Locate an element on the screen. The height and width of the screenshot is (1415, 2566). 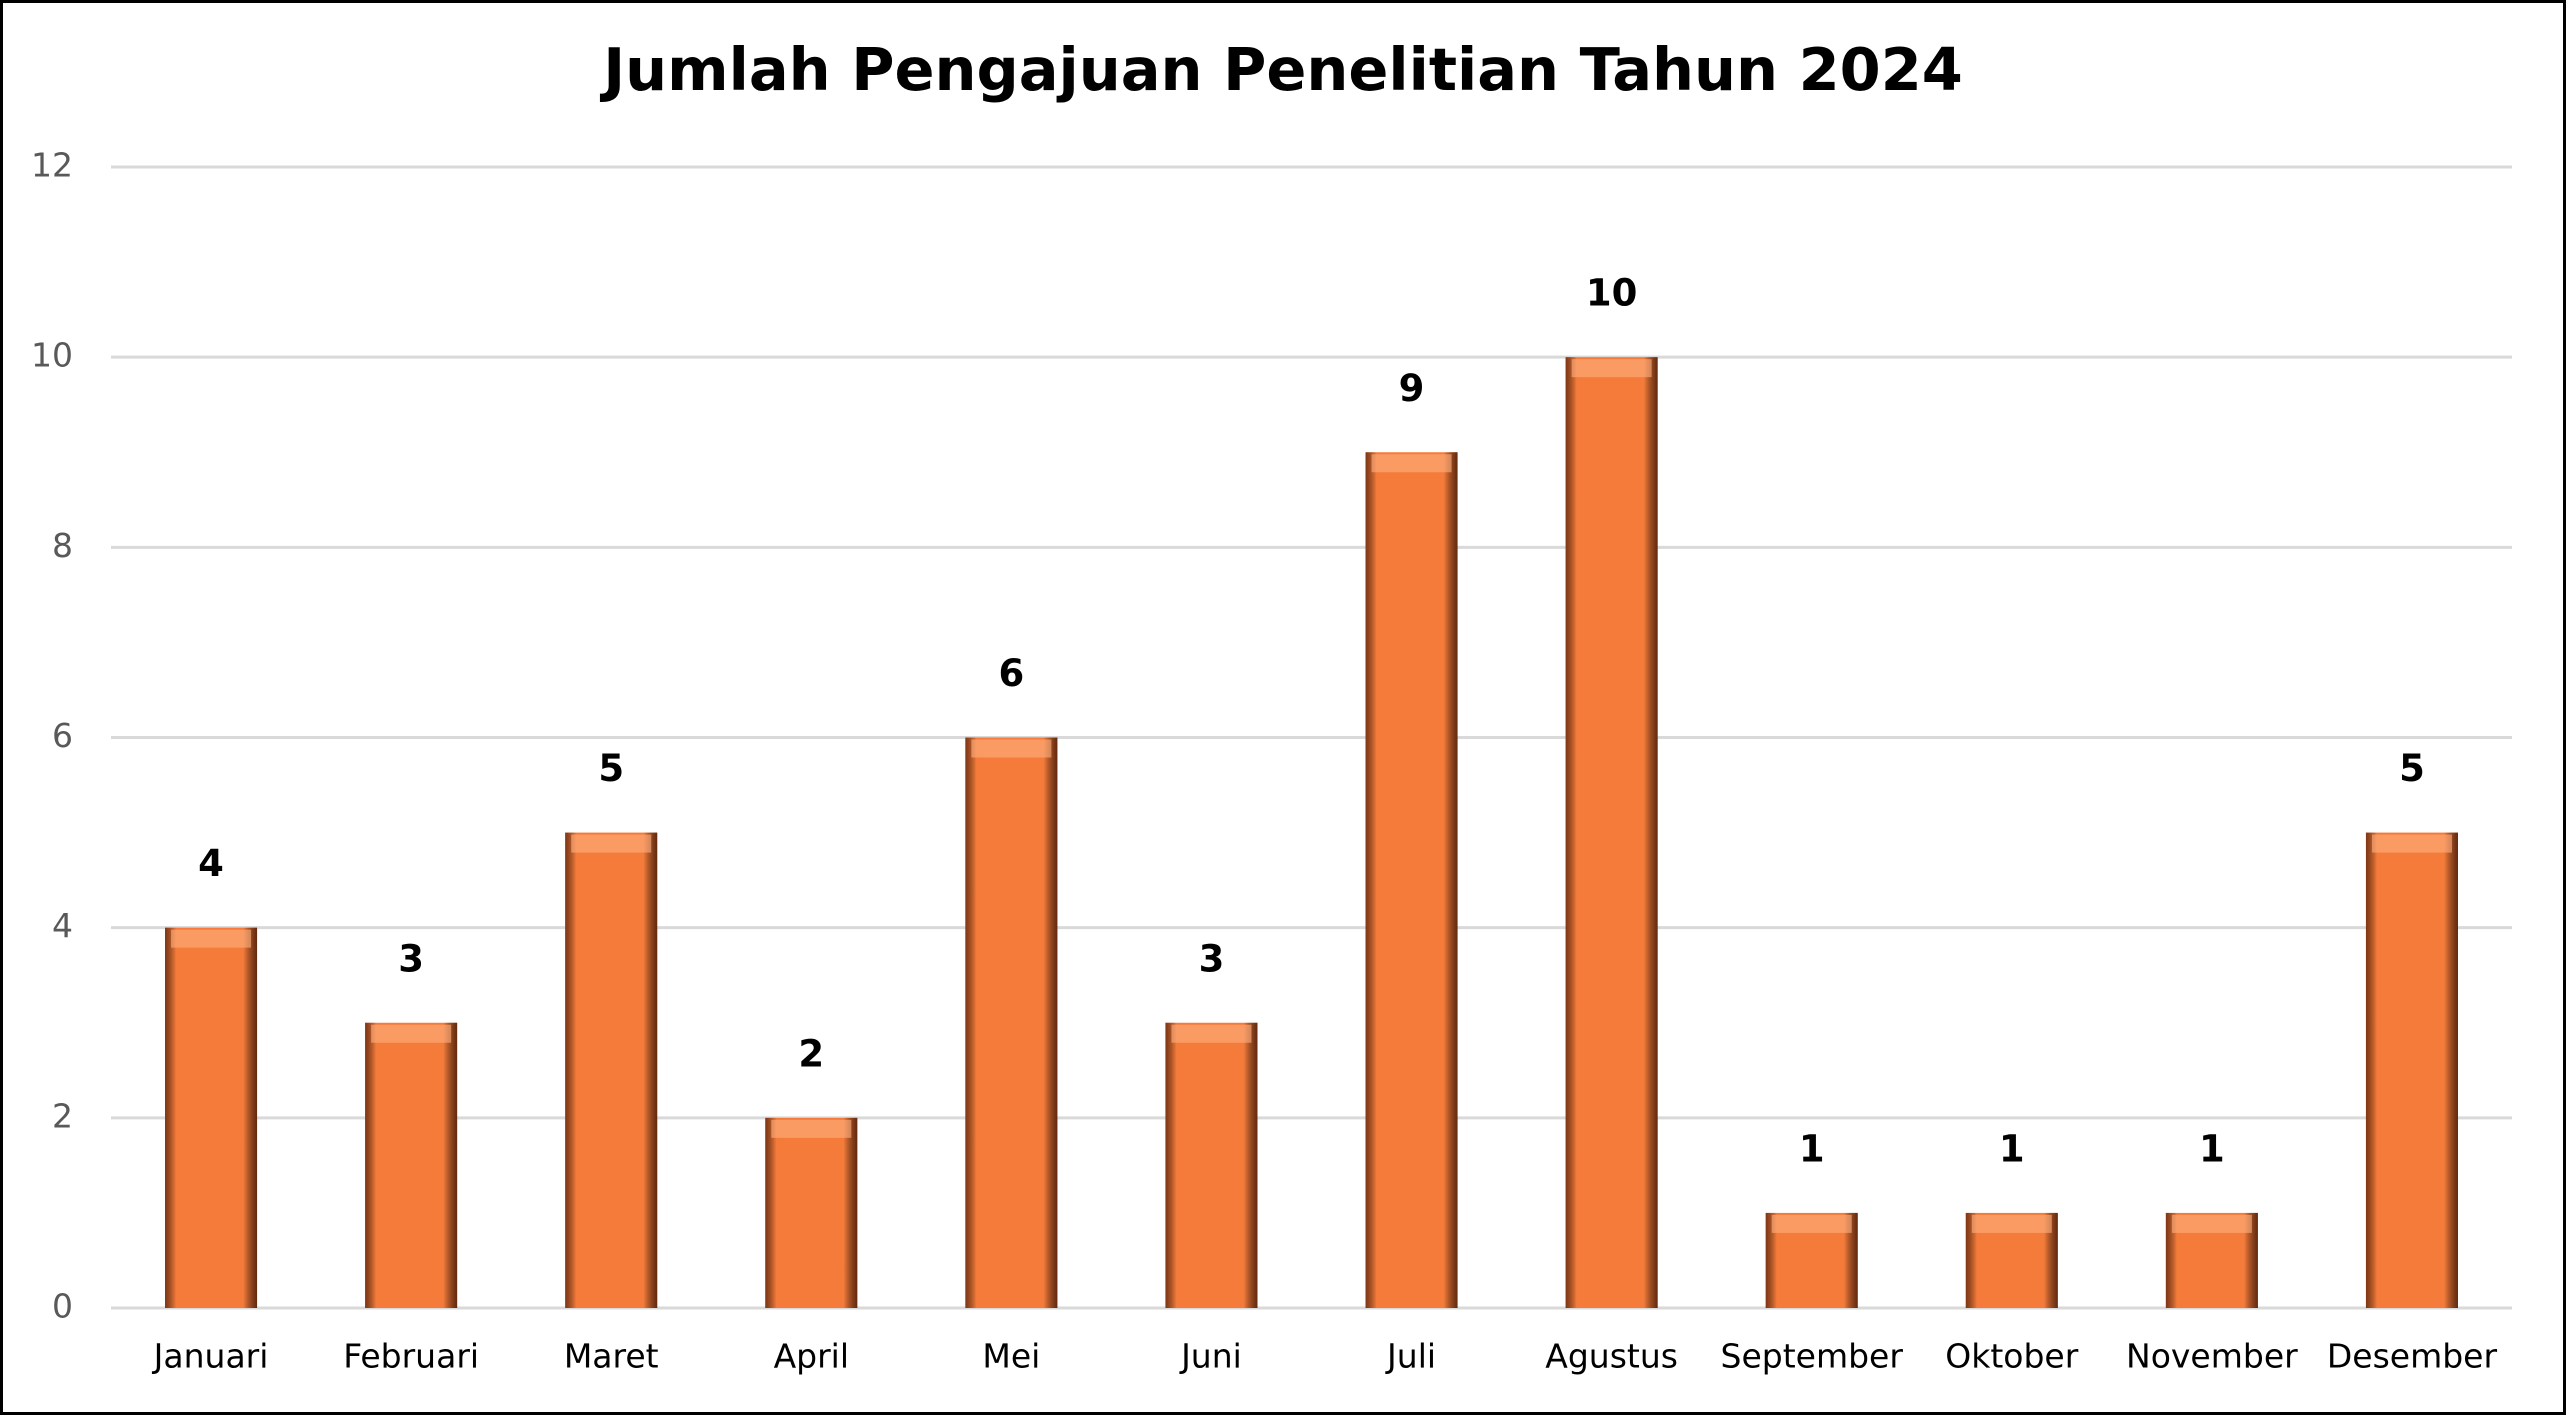
x-tick-label: Januari is located at coordinates (210, 1356).